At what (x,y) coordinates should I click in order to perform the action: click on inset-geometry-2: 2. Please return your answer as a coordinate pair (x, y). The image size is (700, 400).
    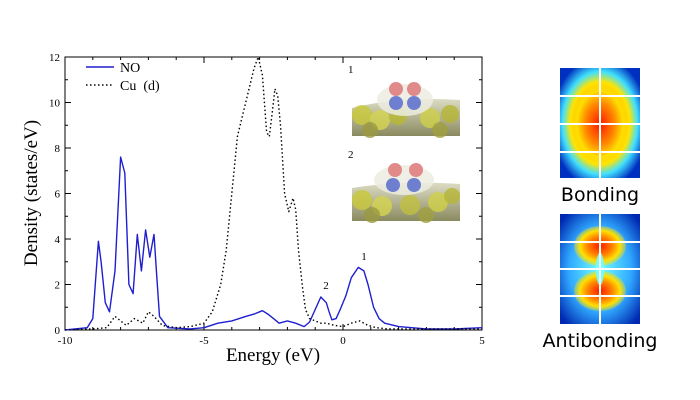
    Looking at the image, I should click on (404, 186).